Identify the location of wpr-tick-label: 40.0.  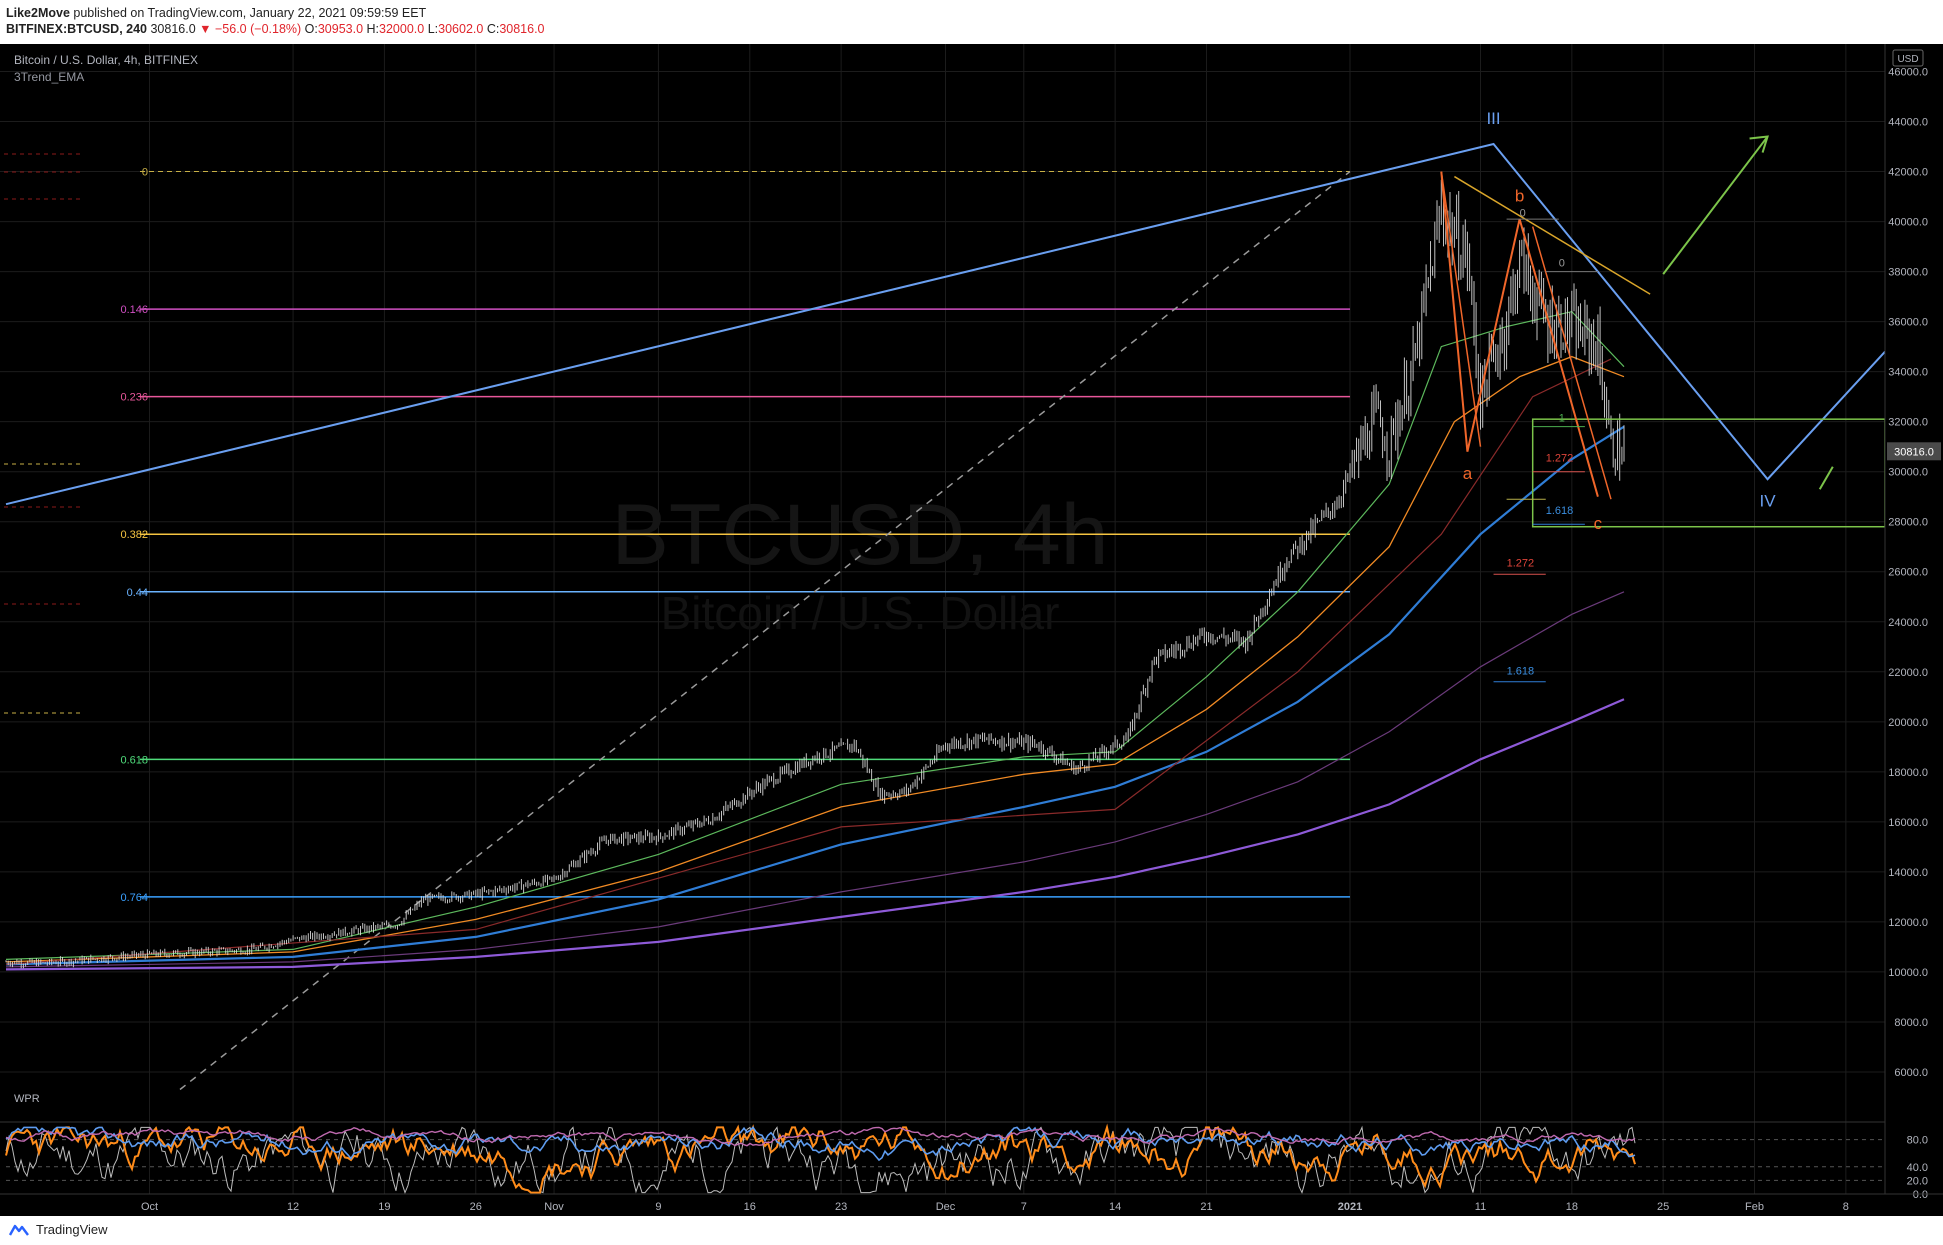
(1917, 1168).